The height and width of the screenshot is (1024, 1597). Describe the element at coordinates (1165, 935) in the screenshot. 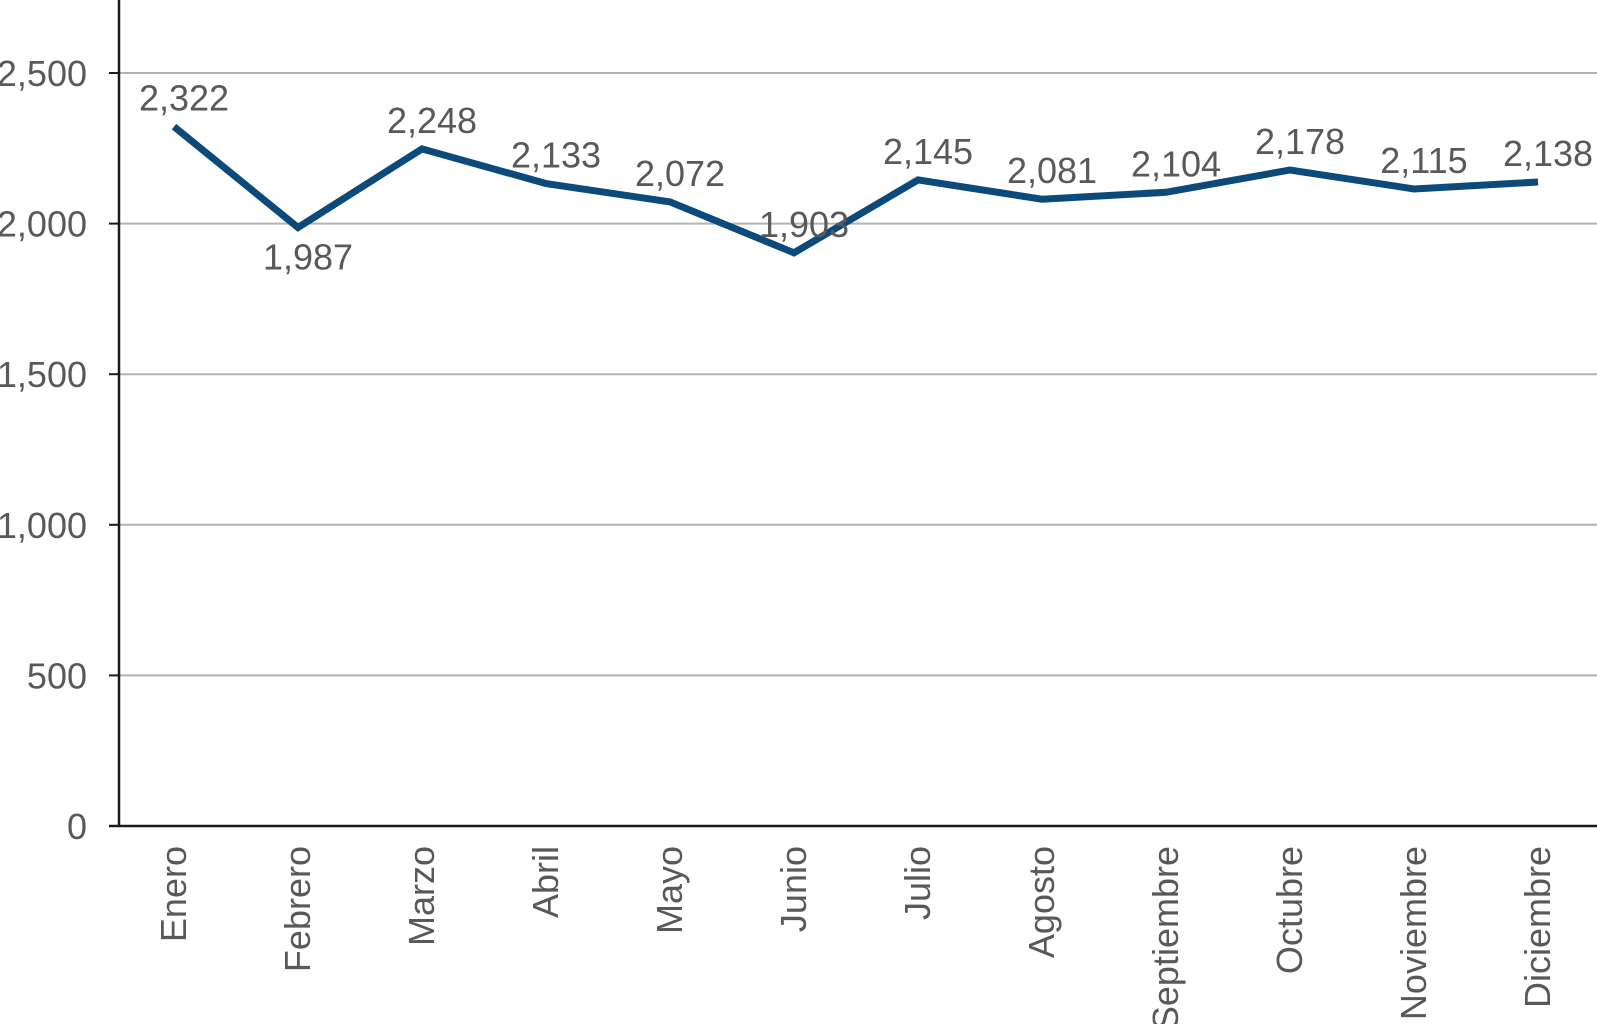

I see `x-tick-label: Septiembre` at that location.